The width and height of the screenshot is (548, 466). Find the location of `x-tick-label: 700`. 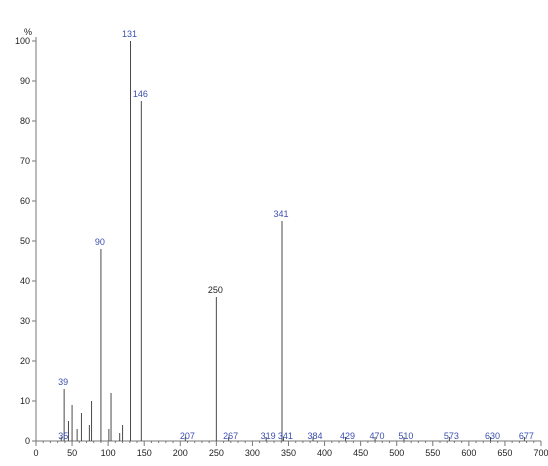

x-tick-label: 700 is located at coordinates (540, 453).